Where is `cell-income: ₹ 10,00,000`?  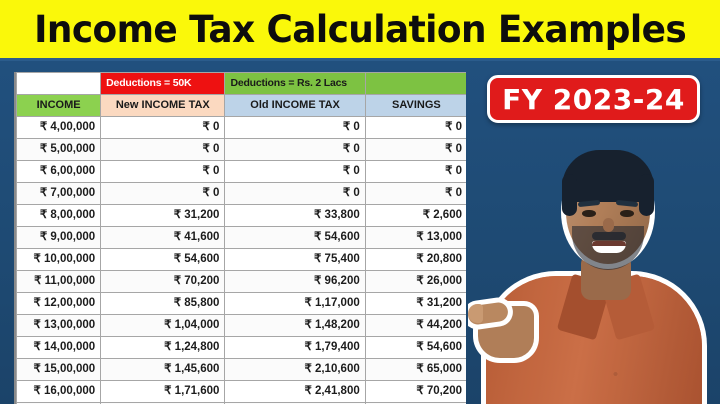
cell-income: ₹ 10,00,000 is located at coordinates (59, 259).